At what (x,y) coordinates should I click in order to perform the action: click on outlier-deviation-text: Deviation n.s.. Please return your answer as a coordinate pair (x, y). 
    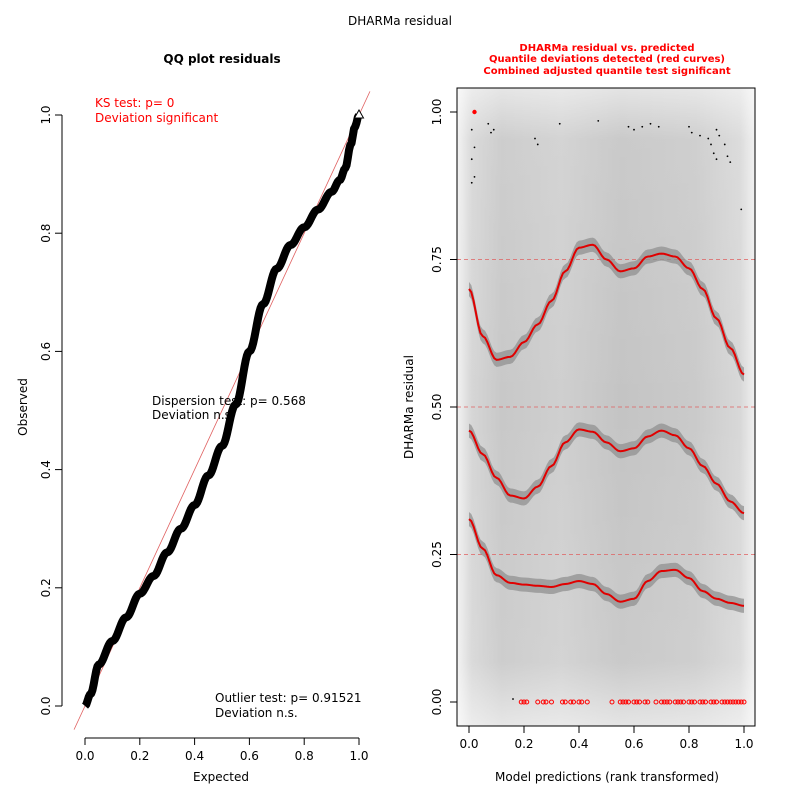
    Looking at the image, I should click on (256, 713).